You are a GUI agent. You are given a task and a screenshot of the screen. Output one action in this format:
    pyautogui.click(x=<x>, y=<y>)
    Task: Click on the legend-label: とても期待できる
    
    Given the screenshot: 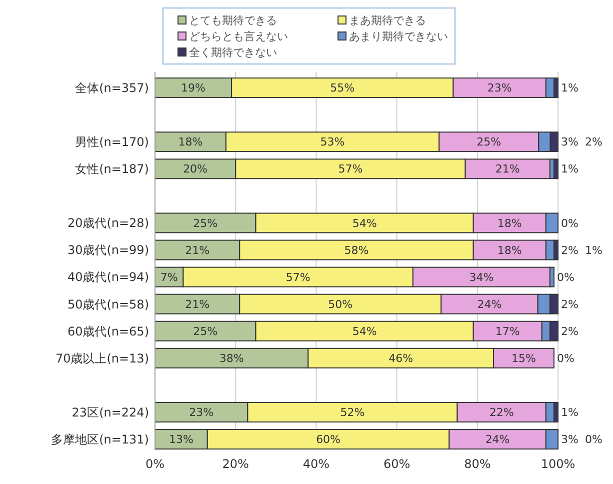 What is the action you would take?
    pyautogui.click(x=233, y=20)
    